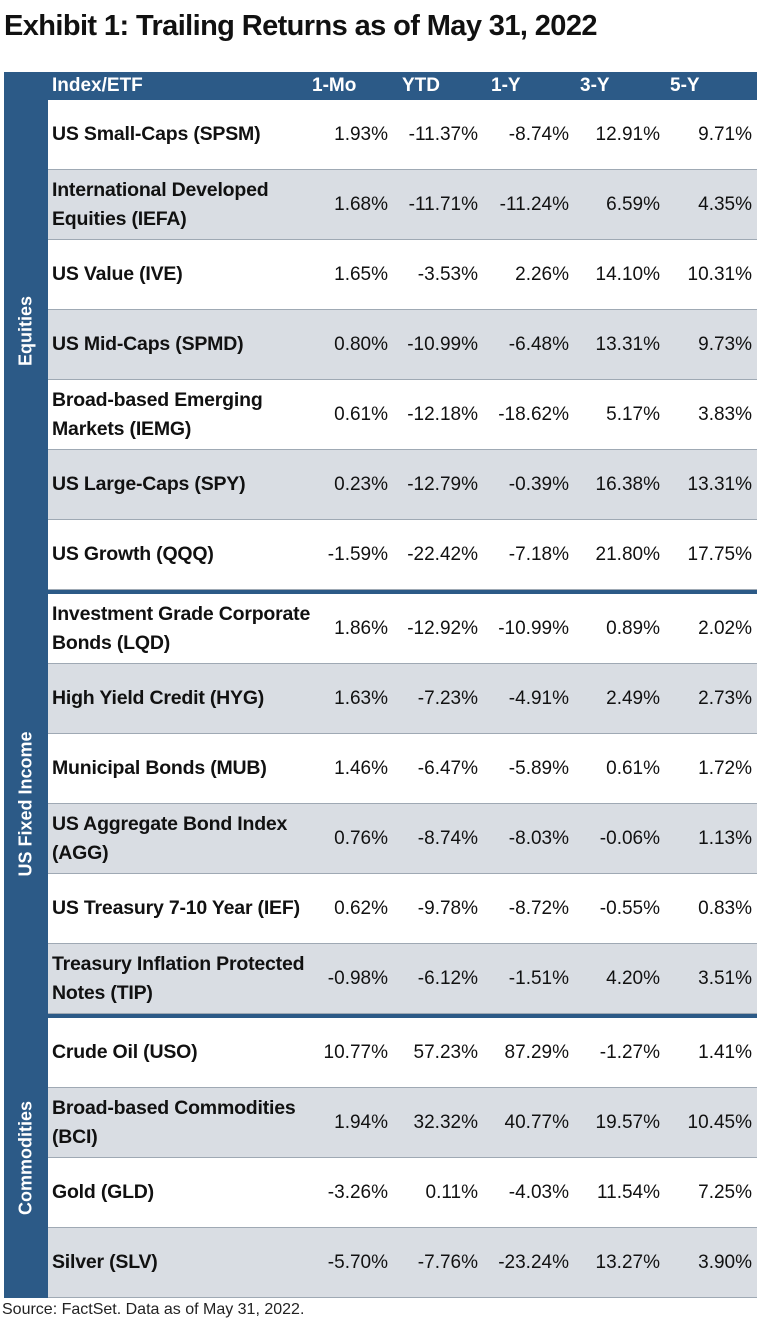 This screenshot has width=762, height=1334. Describe the element at coordinates (125, 1052) in the screenshot. I see `row-name: Crude Oil (USO)` at that location.